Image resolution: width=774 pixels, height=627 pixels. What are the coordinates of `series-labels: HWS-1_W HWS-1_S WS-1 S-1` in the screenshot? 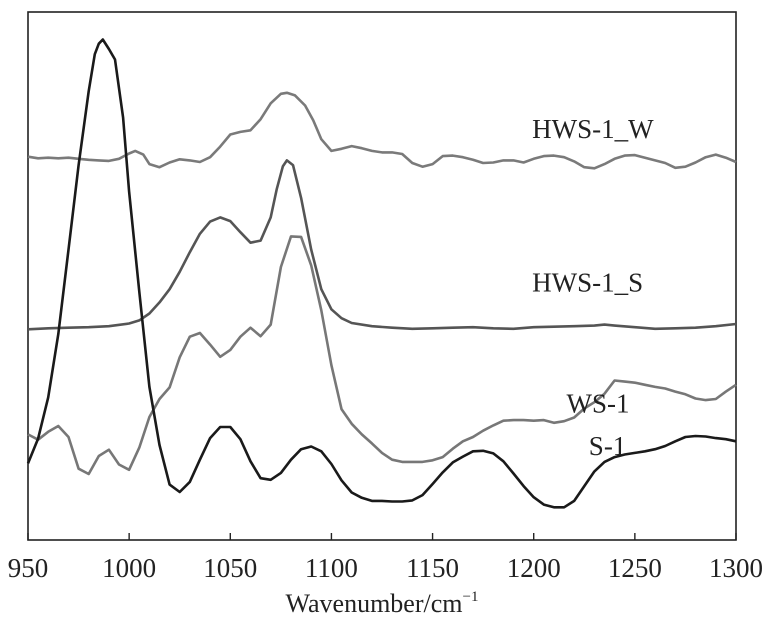 It's located at (593, 287).